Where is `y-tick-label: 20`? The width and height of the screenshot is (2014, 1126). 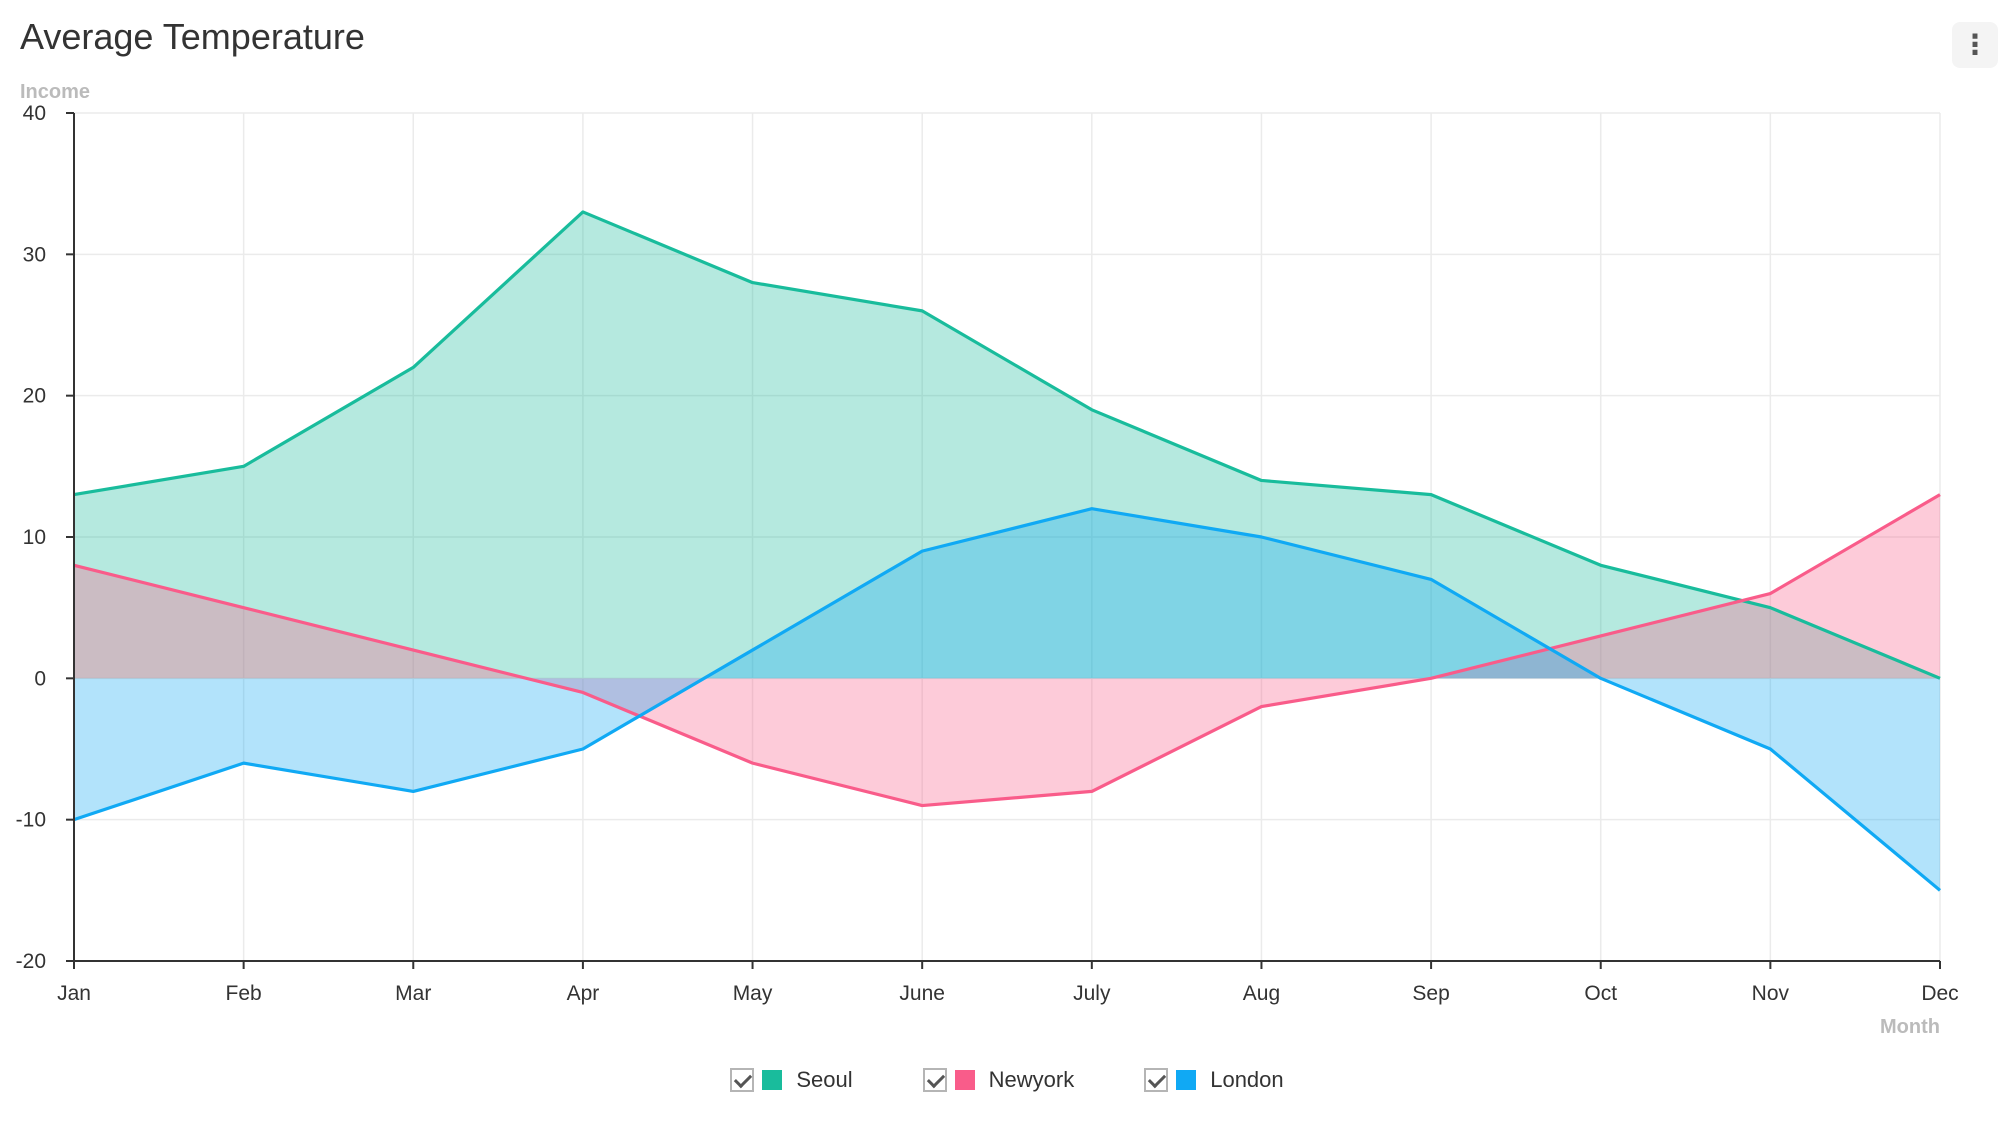 y-tick-label: 20 is located at coordinates (34, 396).